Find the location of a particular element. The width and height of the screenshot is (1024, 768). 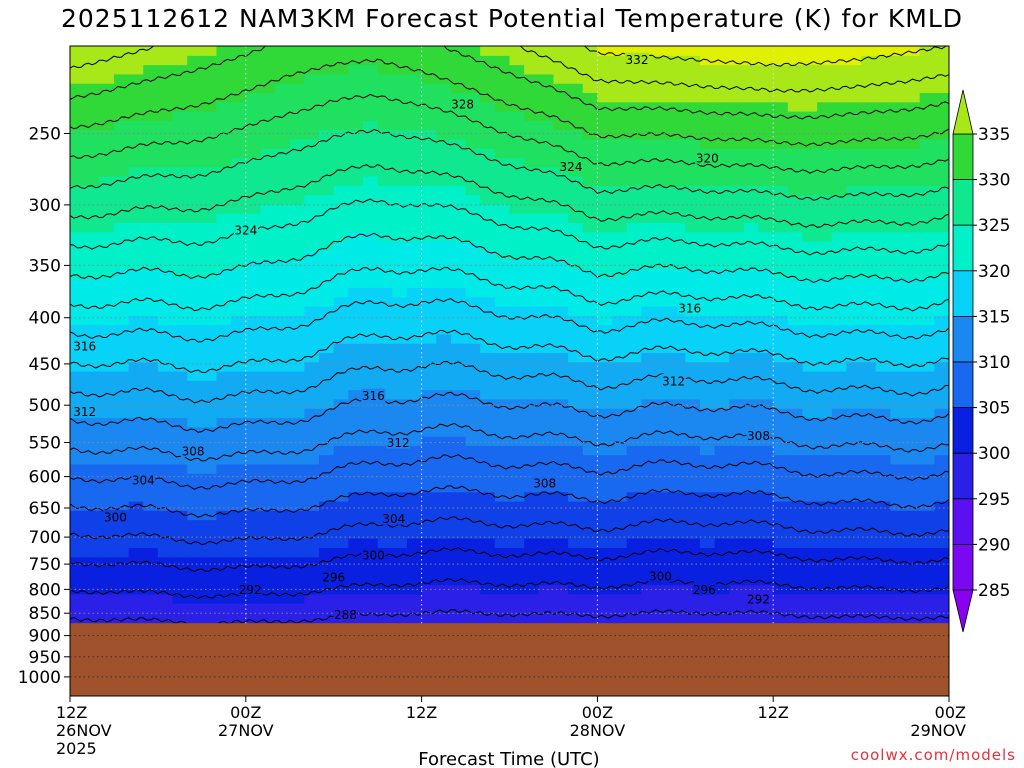

y-tick-label: 600 is located at coordinates (45, 478).